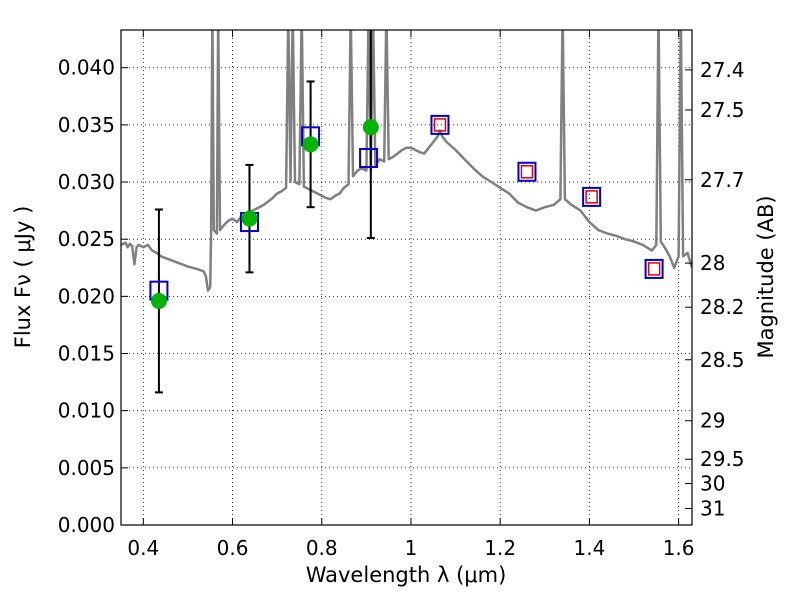 This screenshot has width=800, height=600. I want to click on magnitude-tick-label: 28, so click(712, 263).